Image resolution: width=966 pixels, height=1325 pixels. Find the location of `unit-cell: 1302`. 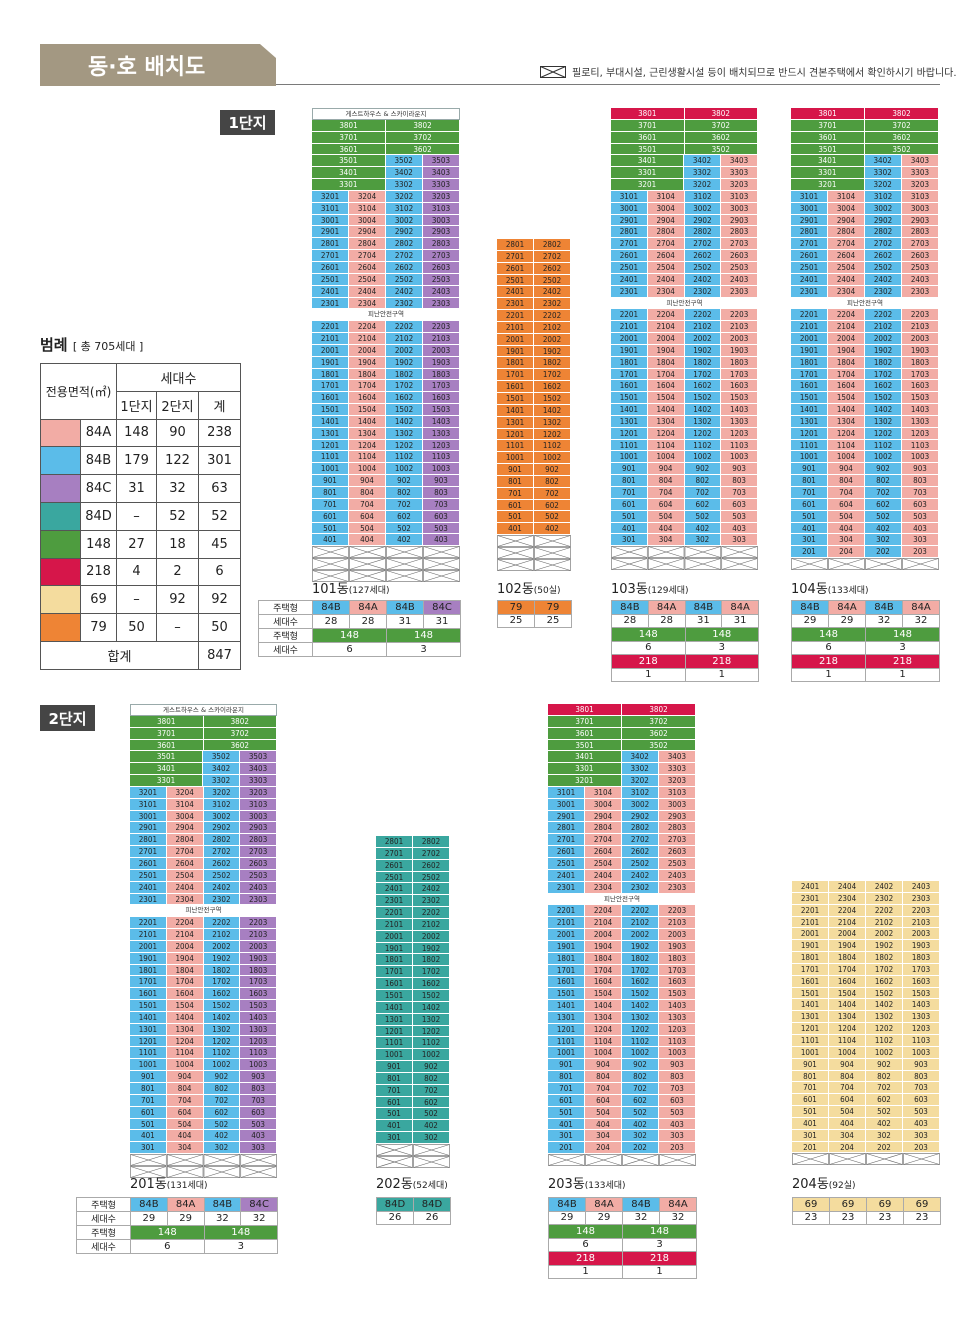

unit-cell: 1302 is located at coordinates (883, 421).